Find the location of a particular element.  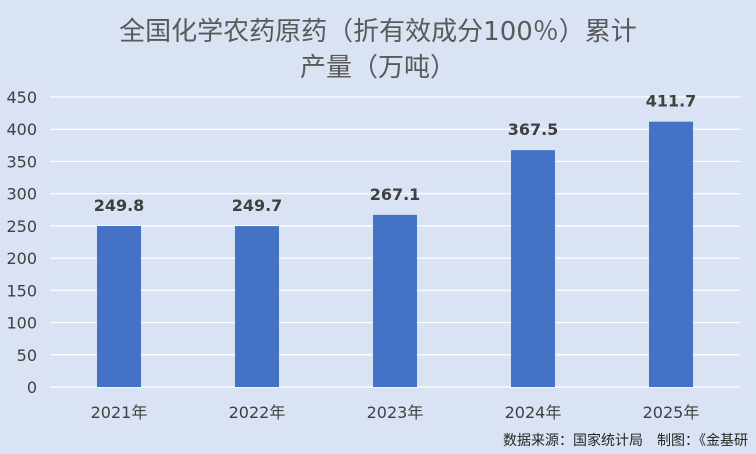

y-tick-label: 250 is located at coordinates (21, 226).